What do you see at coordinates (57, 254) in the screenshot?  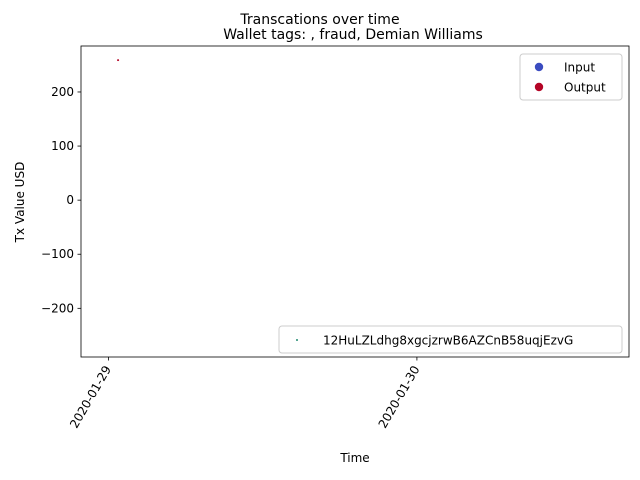 I see `y-tick-label: −100` at bounding box center [57, 254].